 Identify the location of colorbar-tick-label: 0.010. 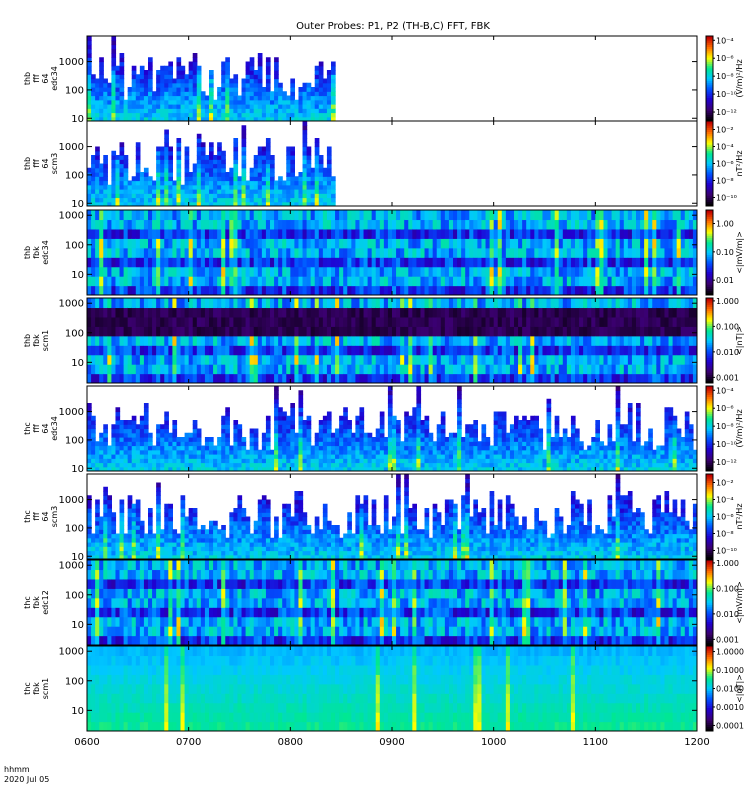
(727, 614).